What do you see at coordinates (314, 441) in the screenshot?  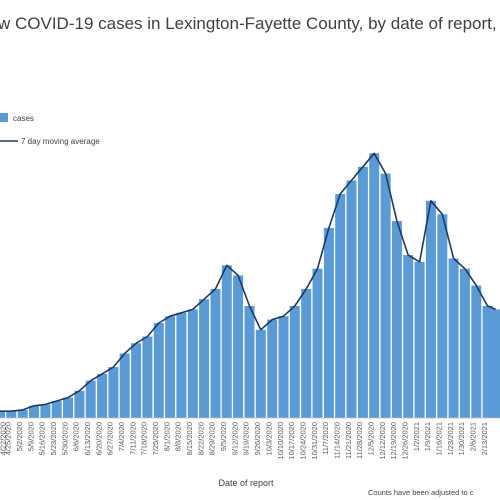 I see `x-tick-label: 10/31/2020` at bounding box center [314, 441].